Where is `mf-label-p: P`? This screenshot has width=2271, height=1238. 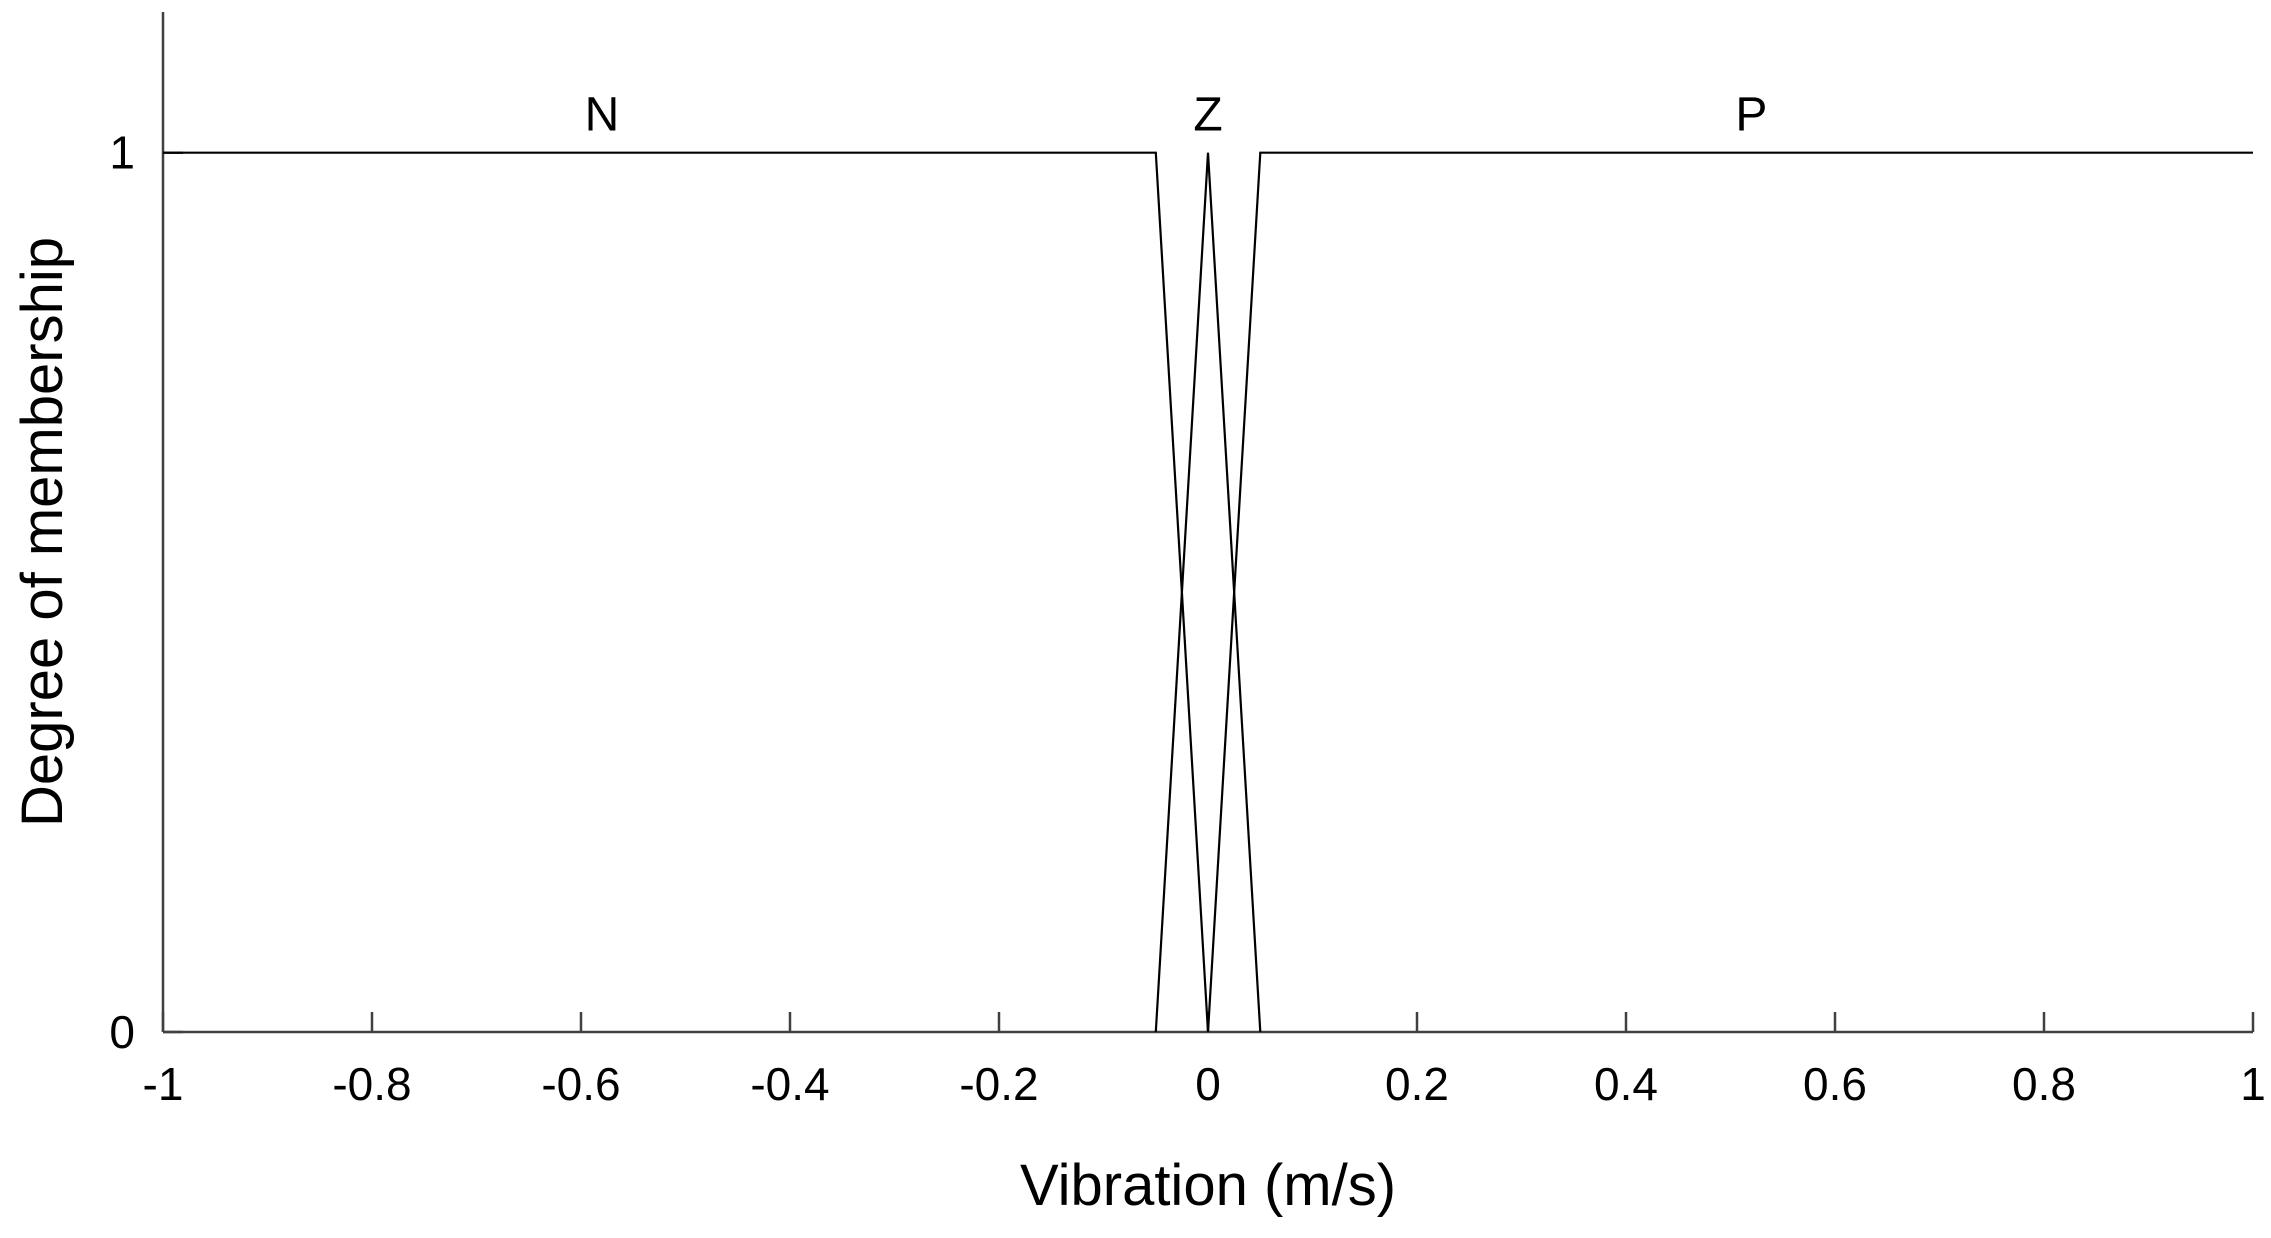
mf-label-p: P is located at coordinates (1751, 115).